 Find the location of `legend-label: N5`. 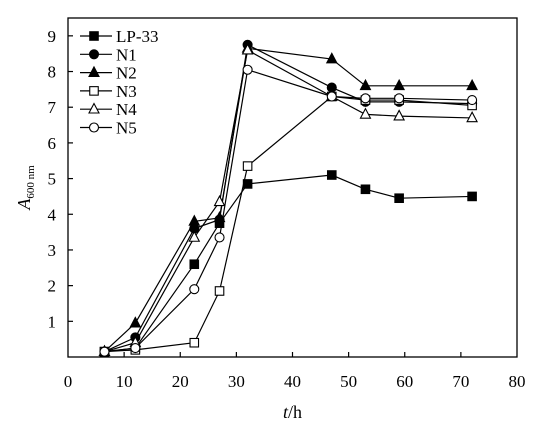

legend-label: N5 is located at coordinates (126, 128).